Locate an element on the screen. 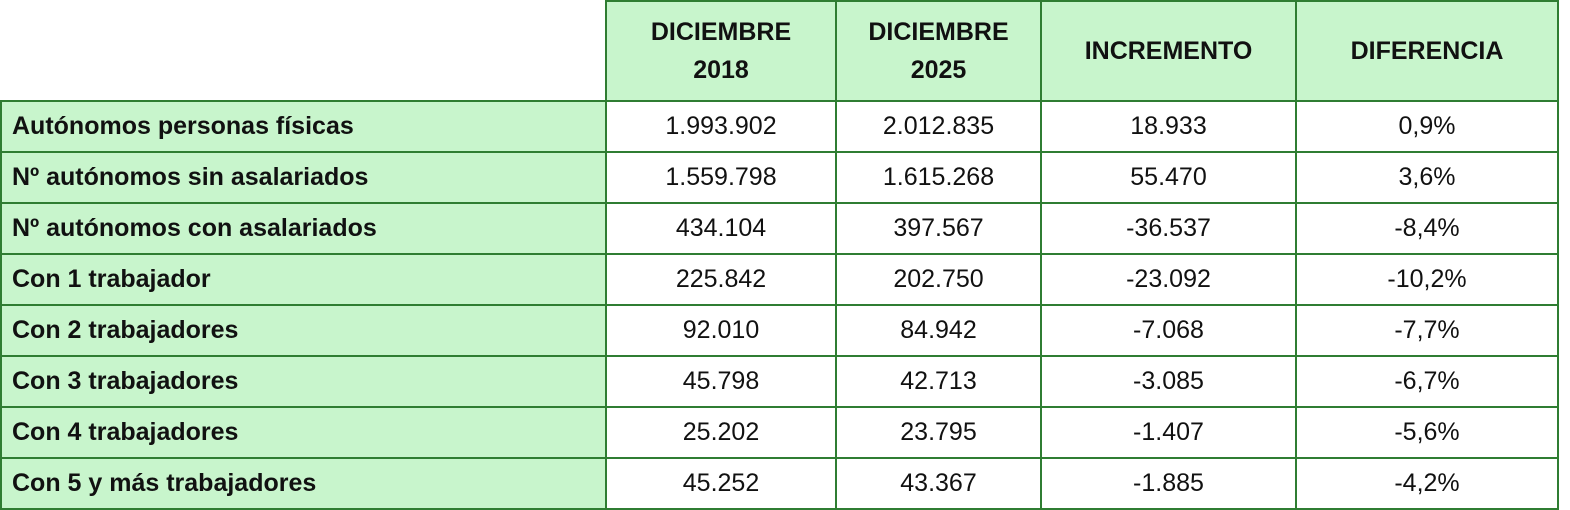 The width and height of the screenshot is (1570, 510). diferencia: 0,9% is located at coordinates (1427, 126).